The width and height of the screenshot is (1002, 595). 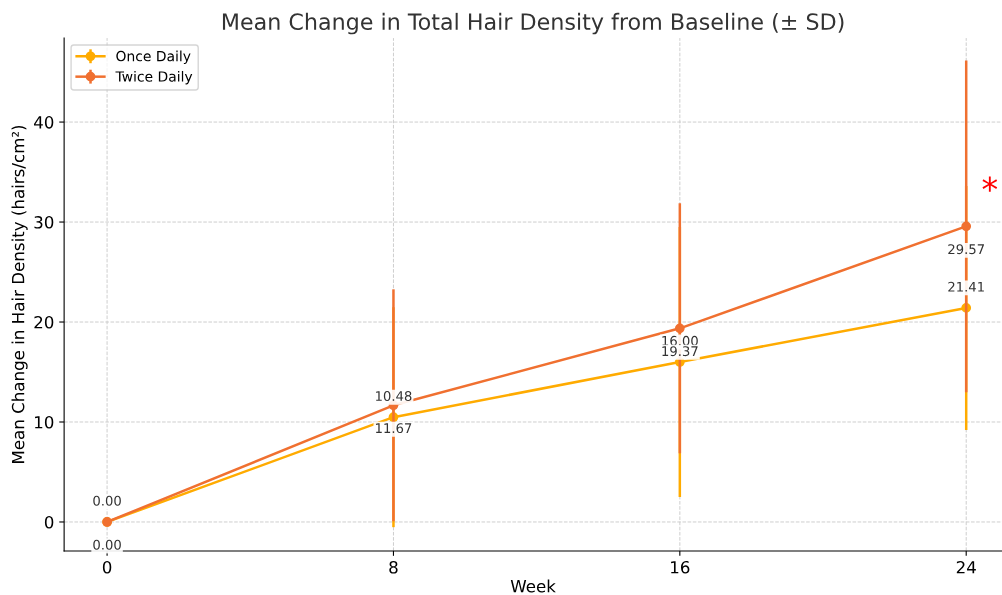 I want to click on annotation: *, so click(x=990, y=184).